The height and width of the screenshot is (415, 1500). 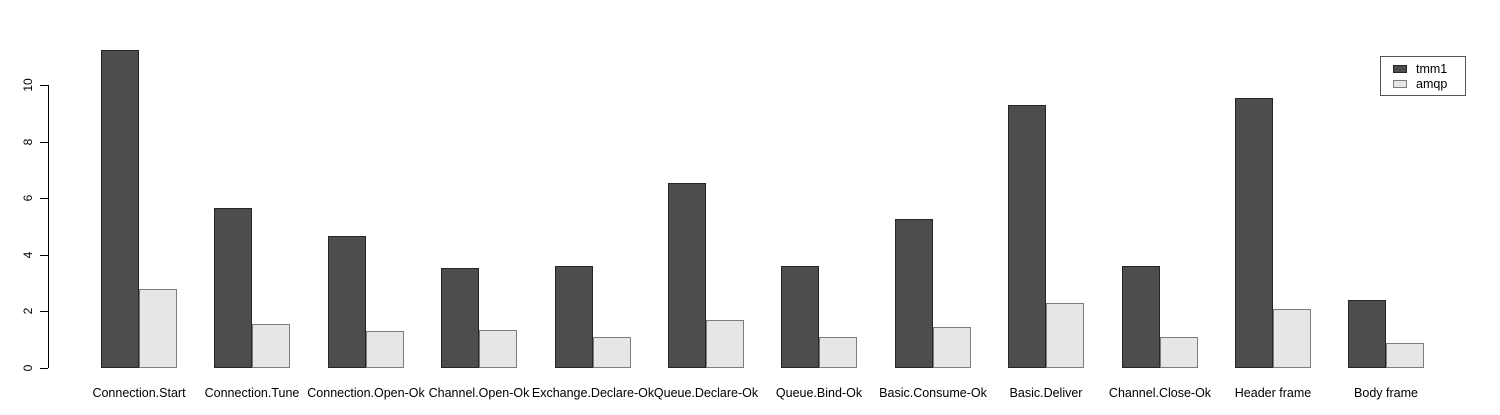 What do you see at coordinates (28, 85) in the screenshot?
I see `y-axis-tick-label: 10` at bounding box center [28, 85].